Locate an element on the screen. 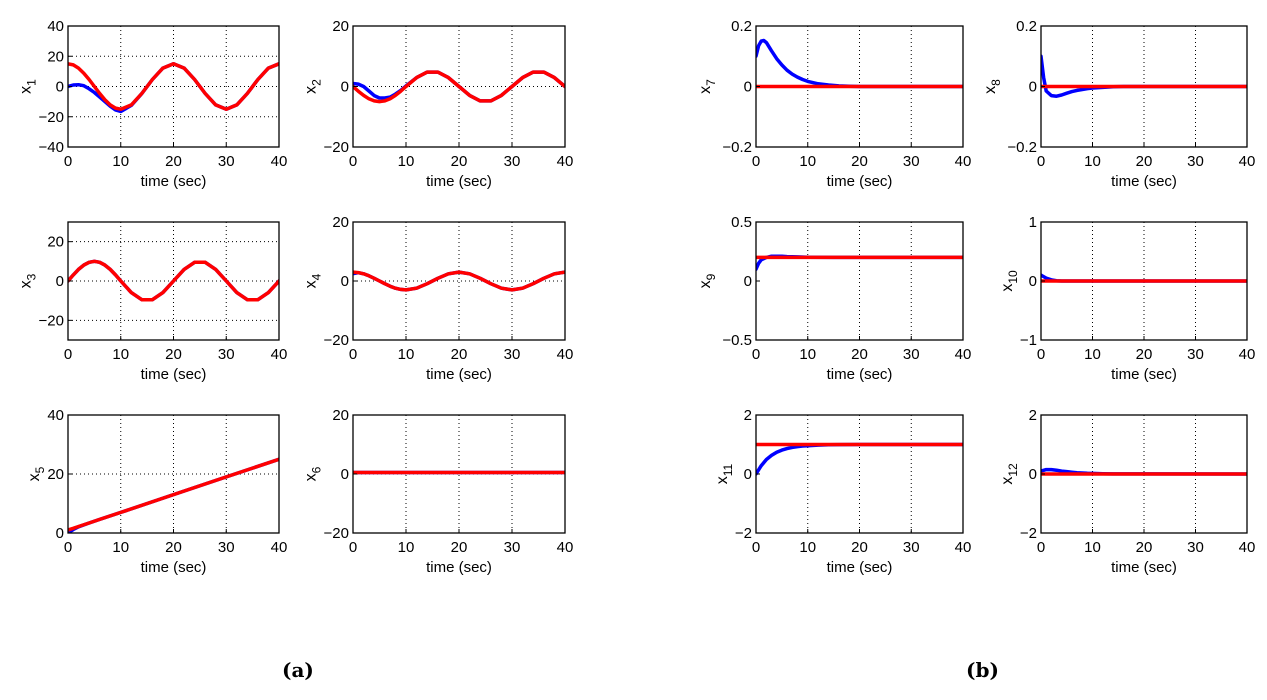 The width and height of the screenshot is (1267, 700). y-tick-label: −0.5 is located at coordinates (737, 340).